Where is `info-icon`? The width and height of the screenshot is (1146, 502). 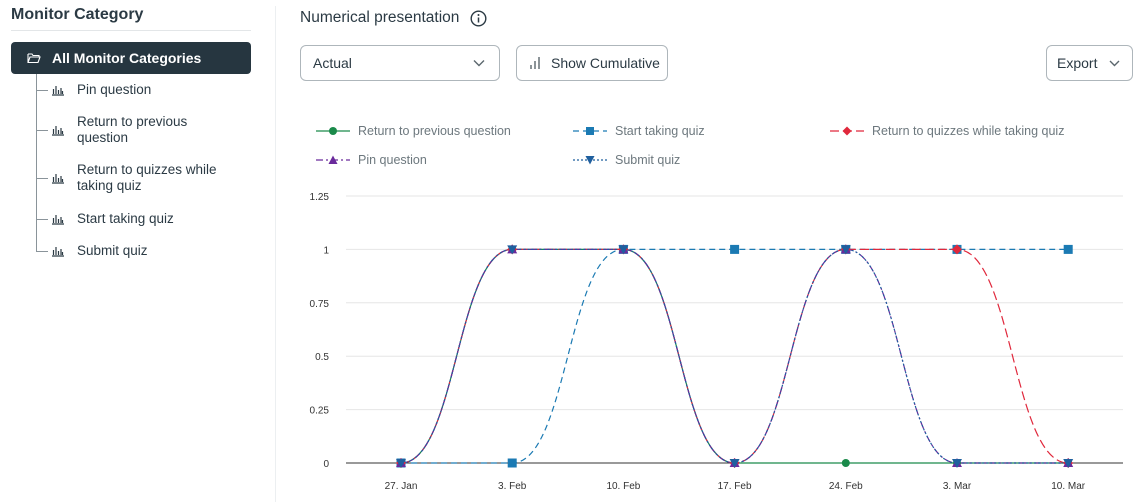
info-icon is located at coordinates (478, 18).